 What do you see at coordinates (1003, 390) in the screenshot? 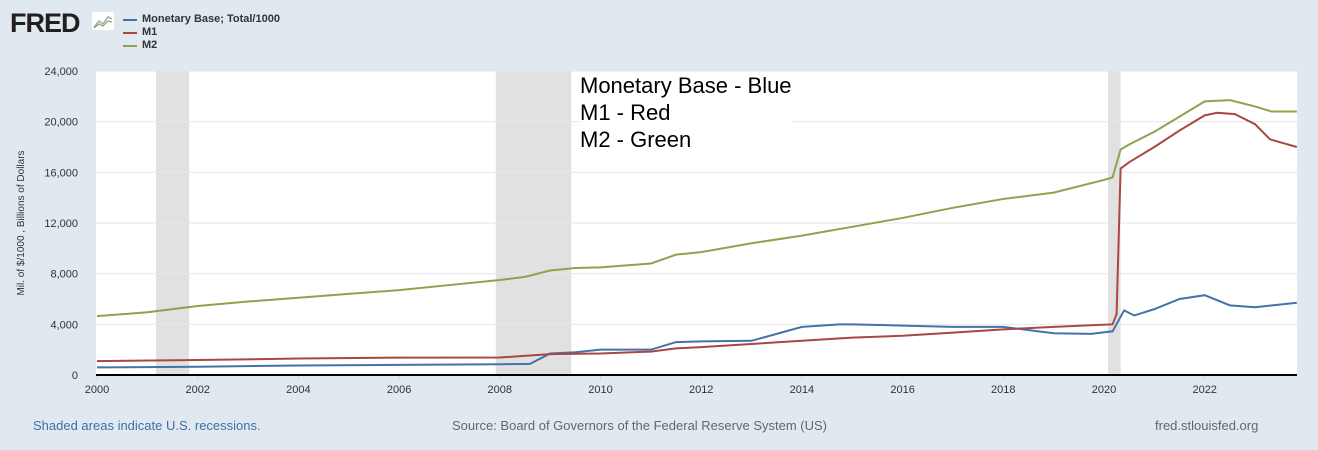
I see `x-tick-label: 2018` at bounding box center [1003, 390].